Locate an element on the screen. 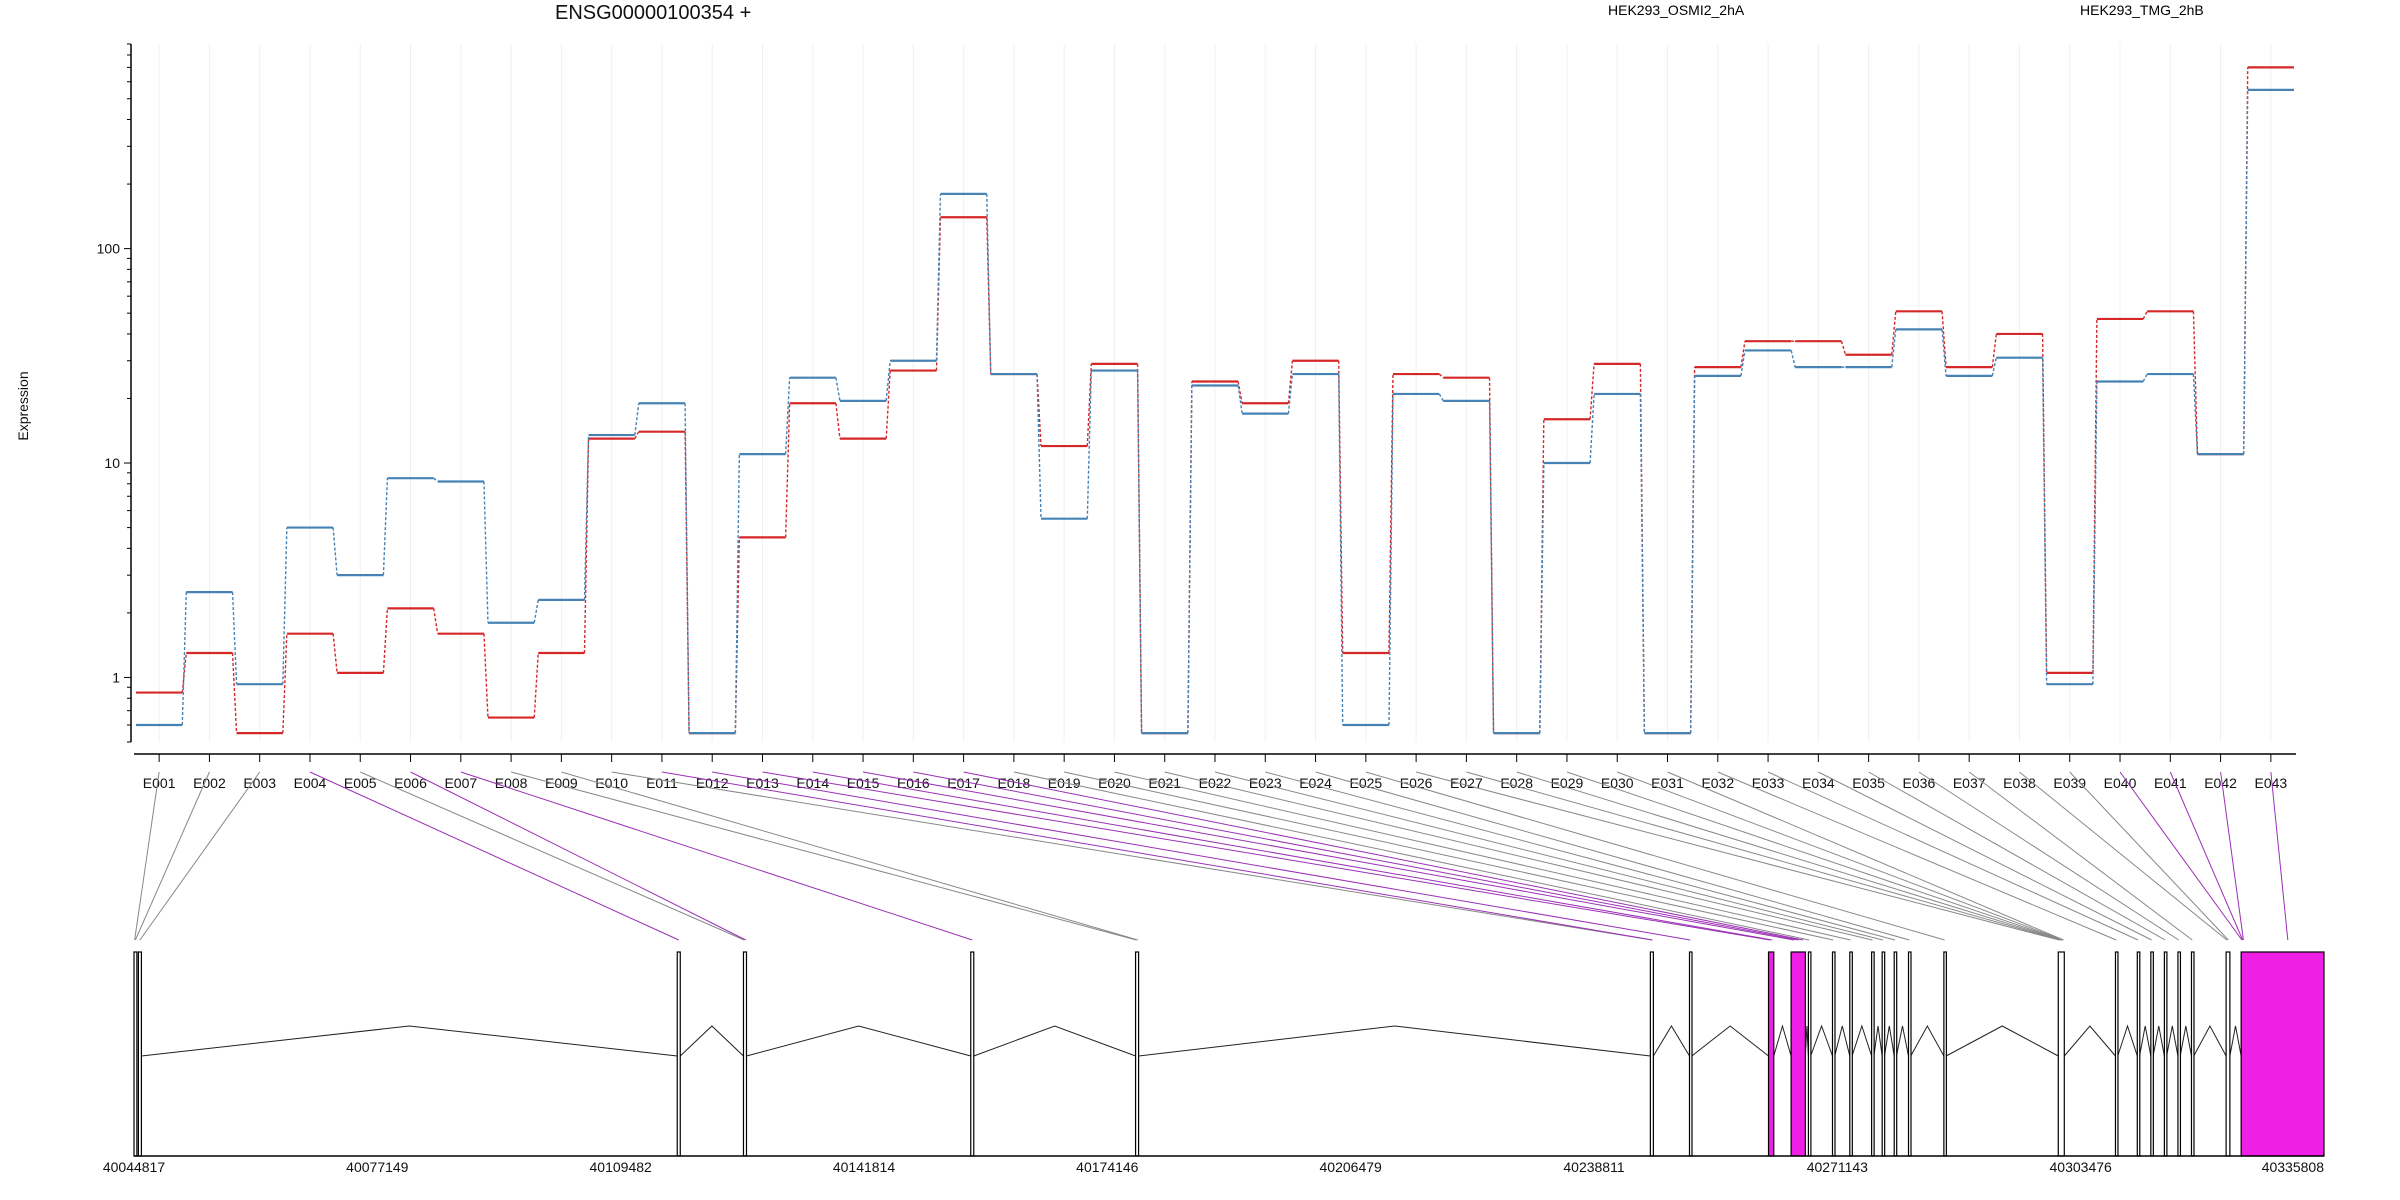  exon-connector-e006 is located at coordinates (578, 856).